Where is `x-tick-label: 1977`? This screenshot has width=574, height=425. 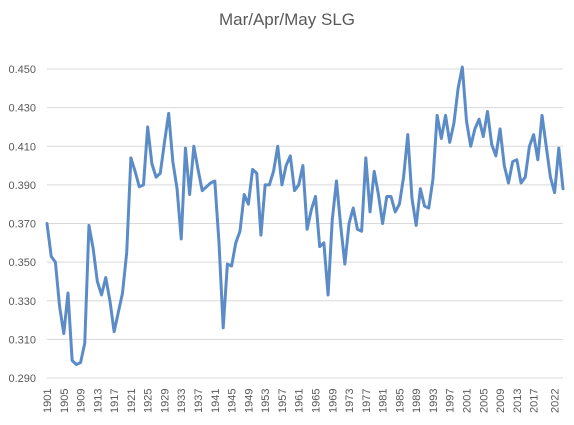
x-tick-label: 1977 is located at coordinates (367, 401).